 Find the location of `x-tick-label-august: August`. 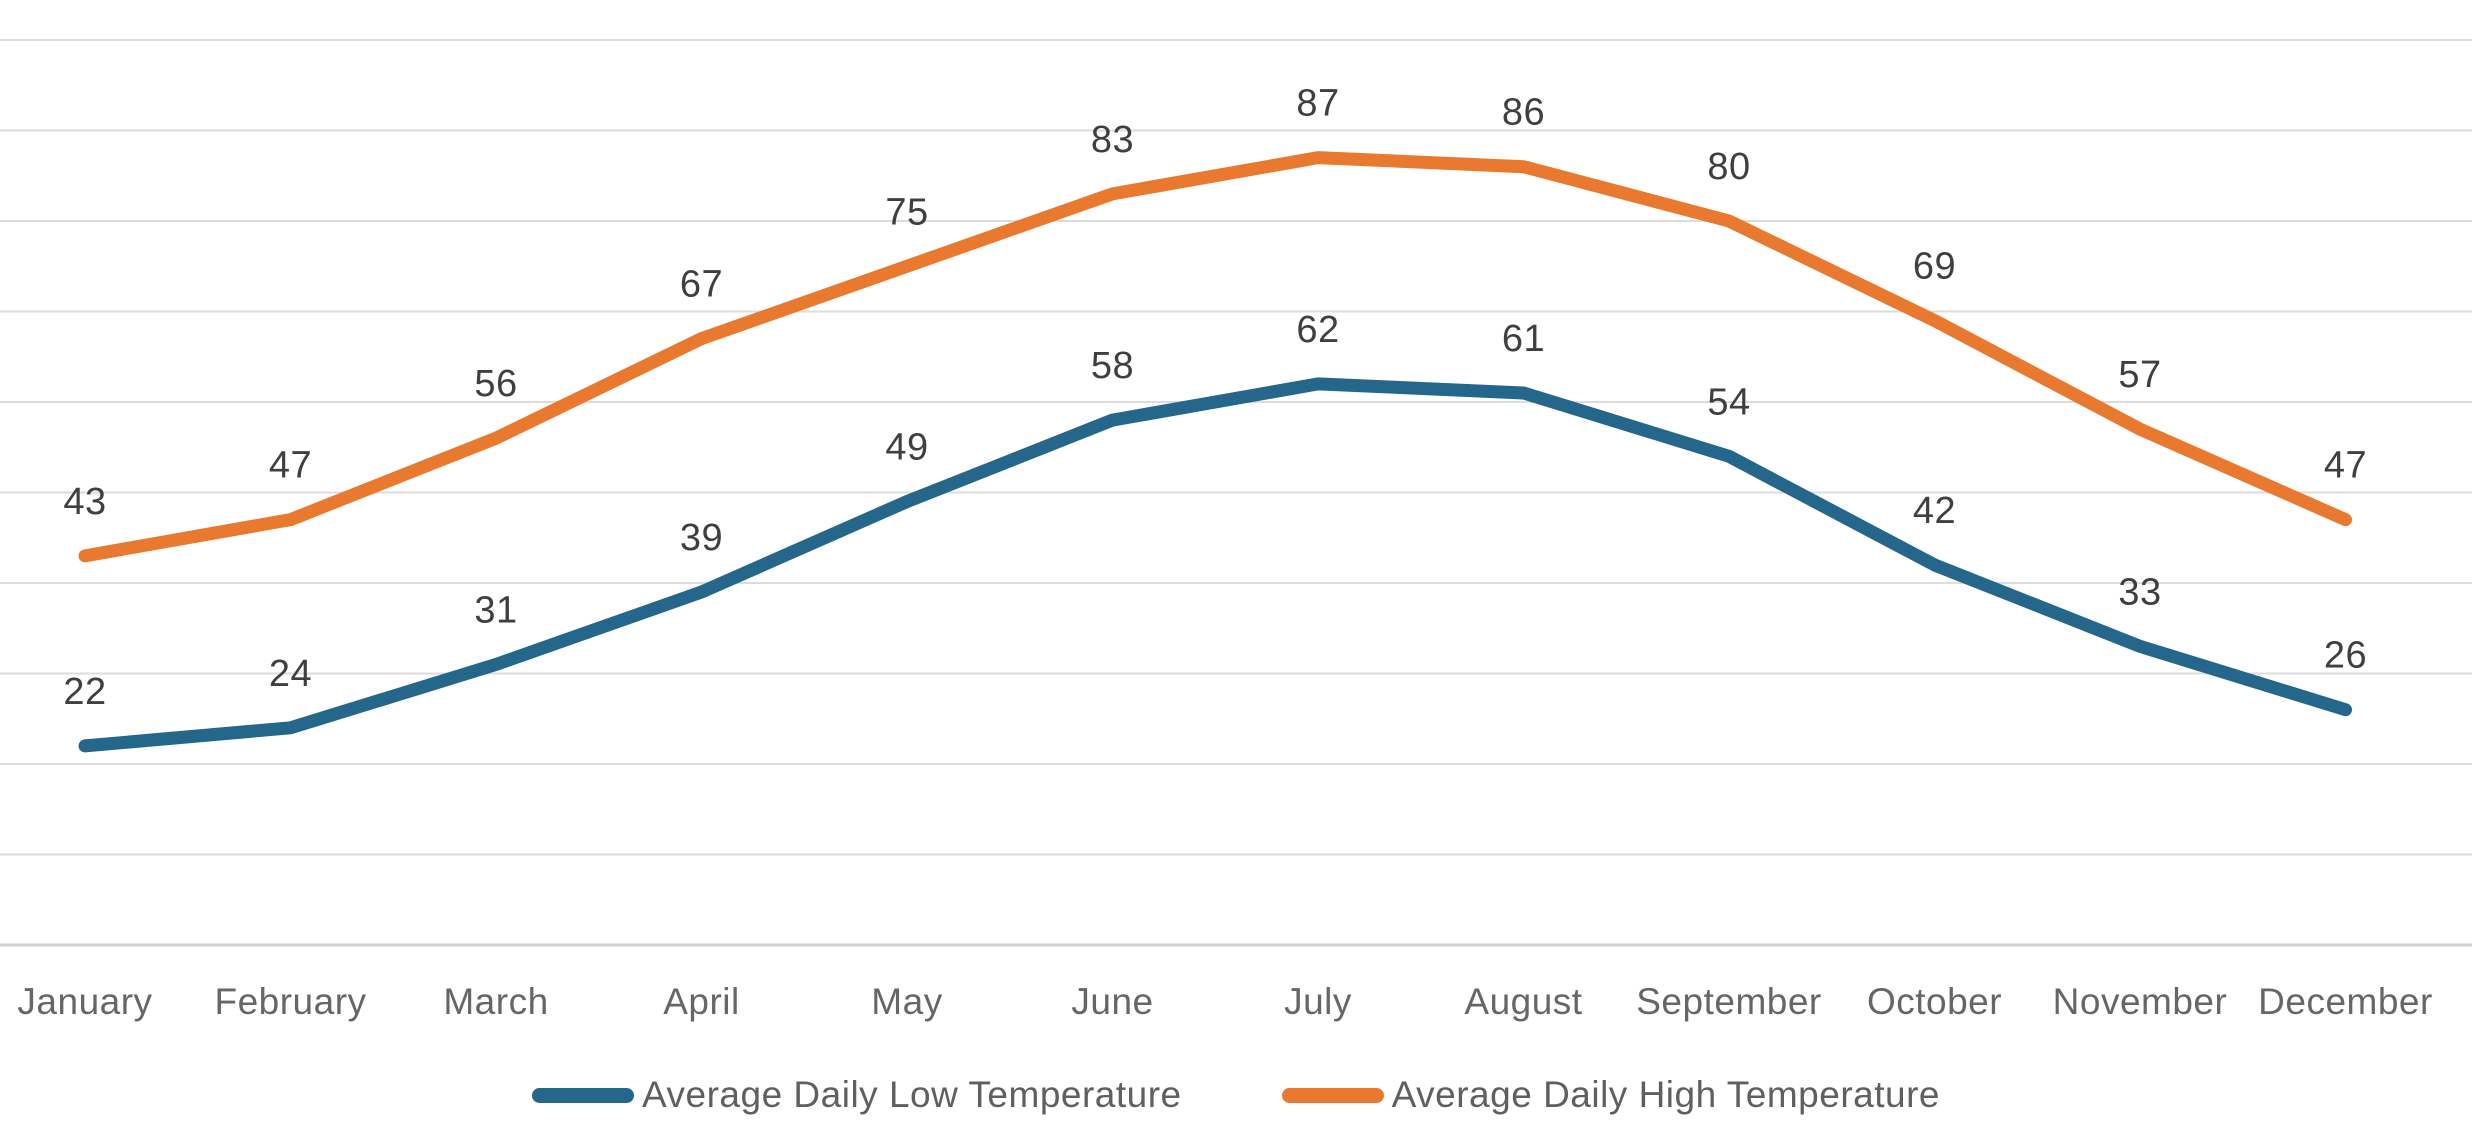

x-tick-label-august: August is located at coordinates (1523, 1001).